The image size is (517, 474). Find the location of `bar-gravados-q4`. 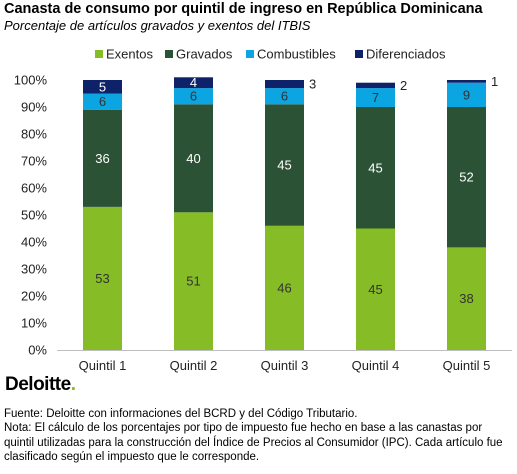

bar-gravados-q4 is located at coordinates (375, 168).